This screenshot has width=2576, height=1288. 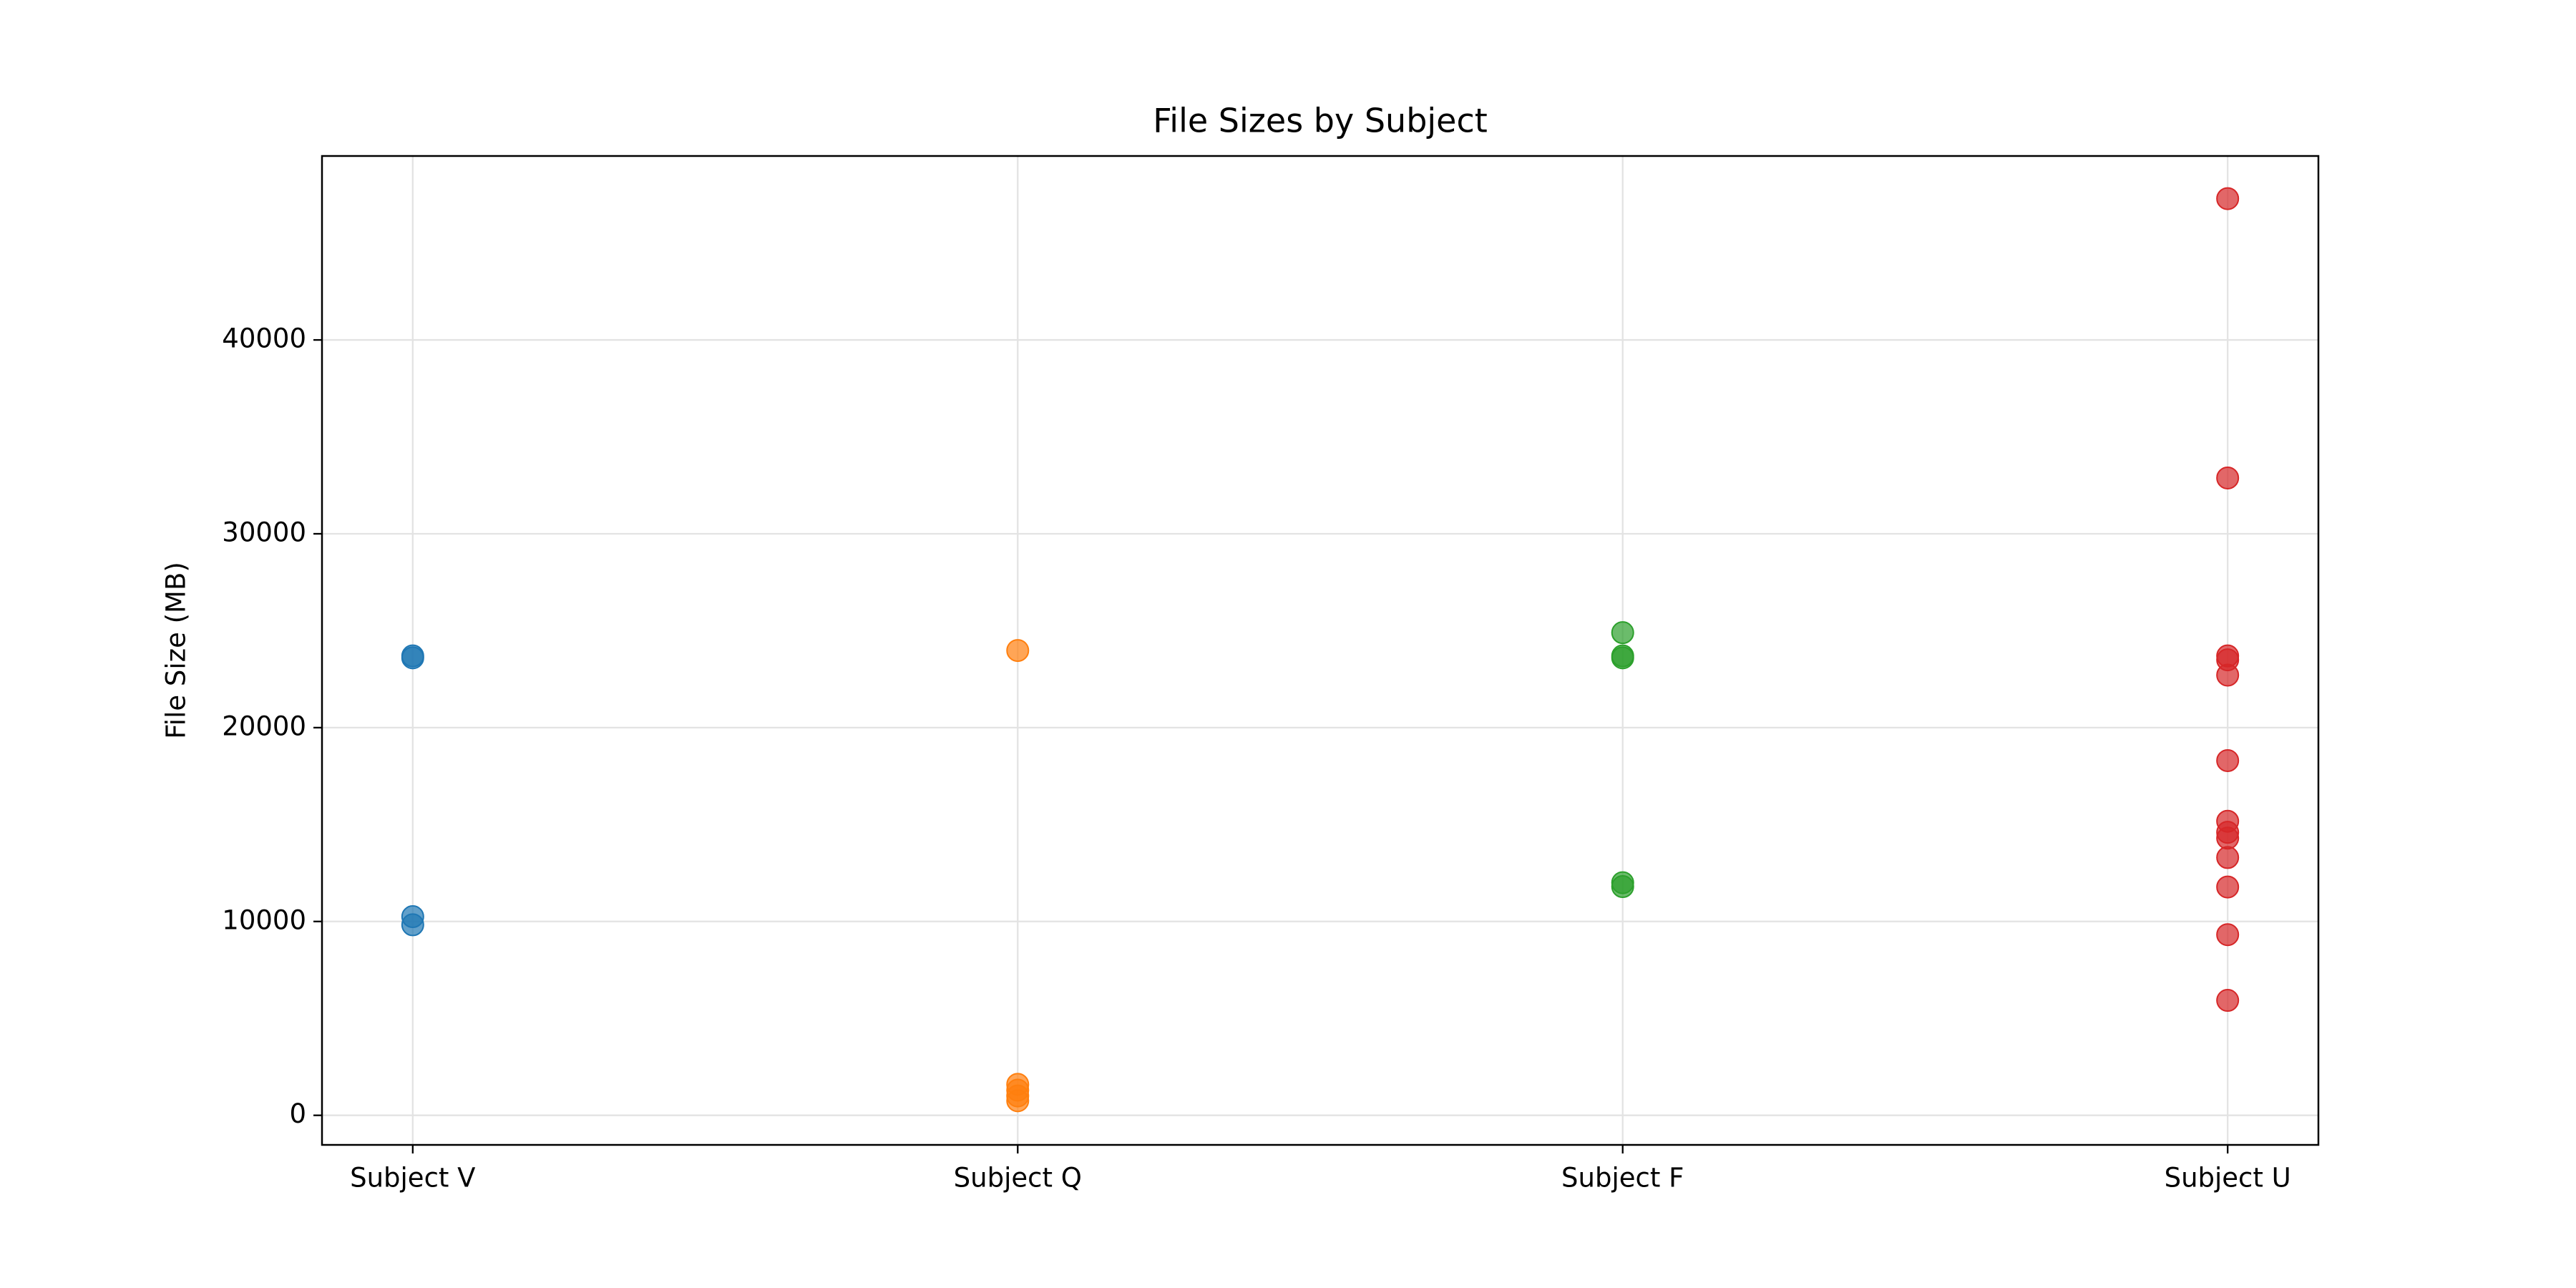 What do you see at coordinates (176, 650) in the screenshot?
I see `y-axis-label: File Size (MB)` at bounding box center [176, 650].